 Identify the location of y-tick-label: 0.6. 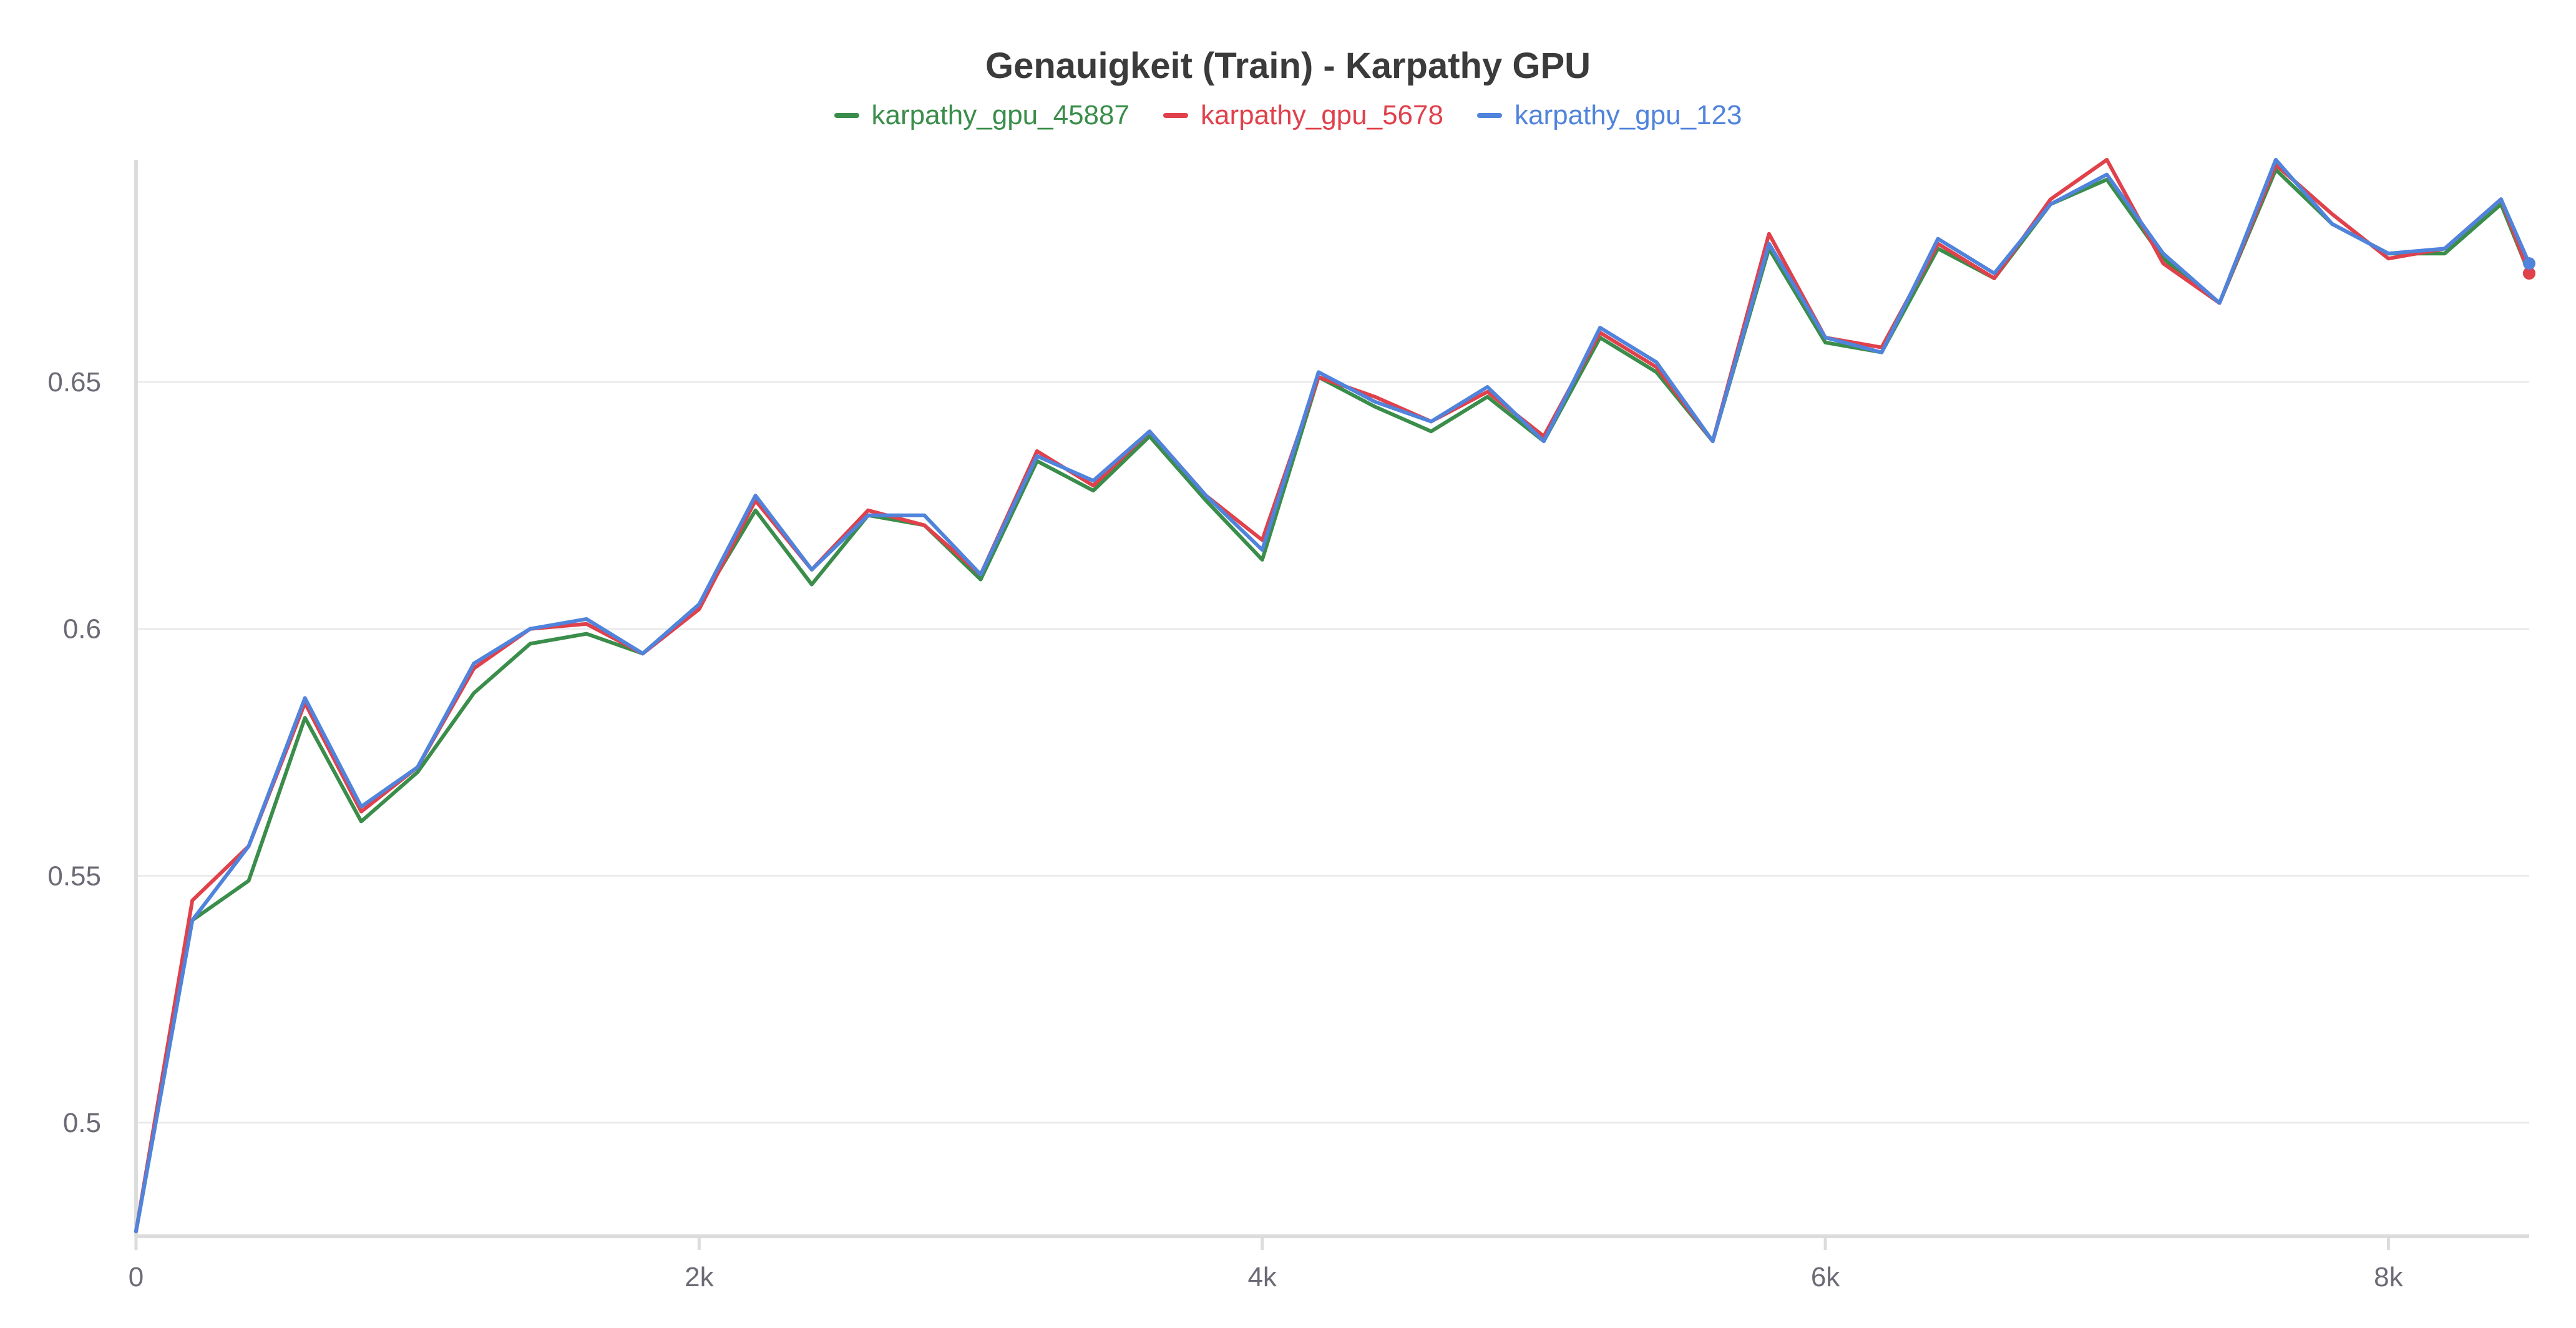
(82, 629).